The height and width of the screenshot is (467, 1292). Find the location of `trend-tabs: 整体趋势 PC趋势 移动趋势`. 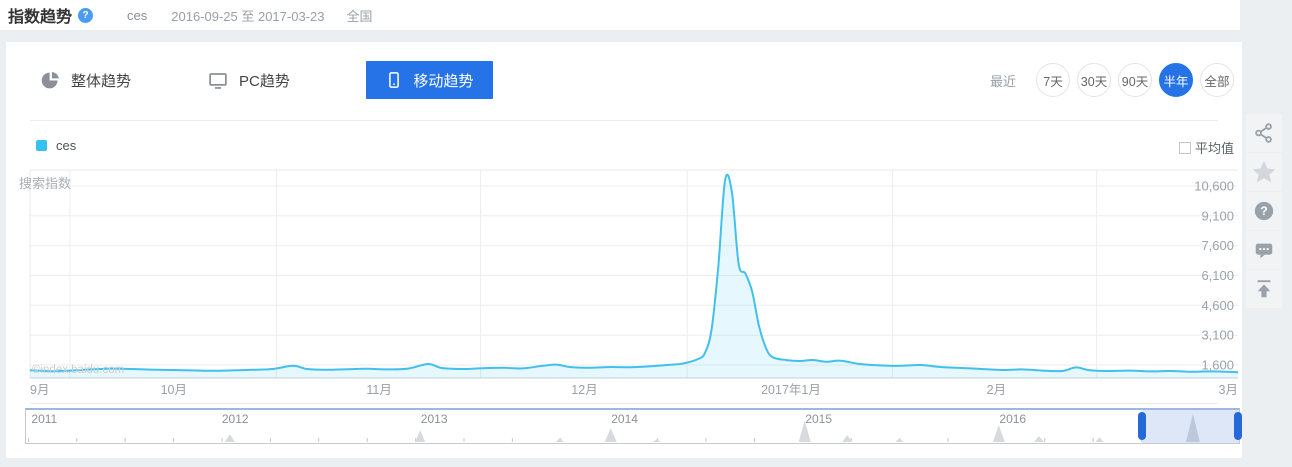

trend-tabs: 整体趋势 PC趋势 移动趋势 is located at coordinates (266, 80).